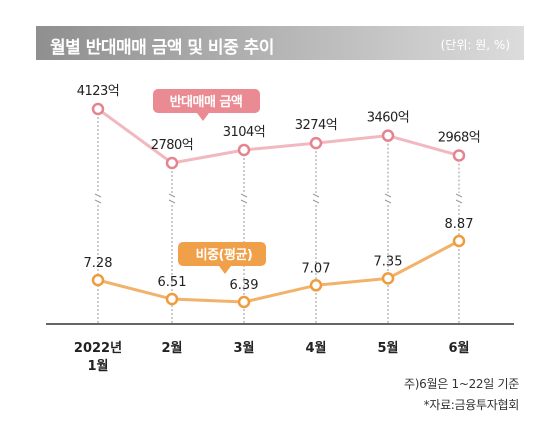 The width and height of the screenshot is (559, 442). What do you see at coordinates (98, 91) in the screenshot?
I see `amount-data-label: 4123억` at bounding box center [98, 91].